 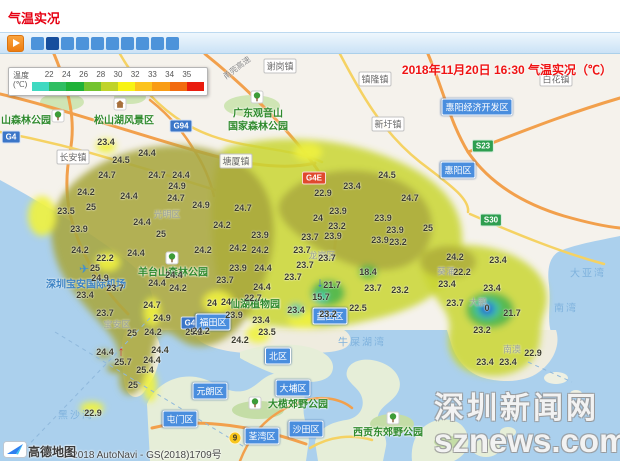 What do you see at coordinates (516, 408) in the screenshot?
I see `watermark-line1: 深圳新闻网` at bounding box center [516, 408].